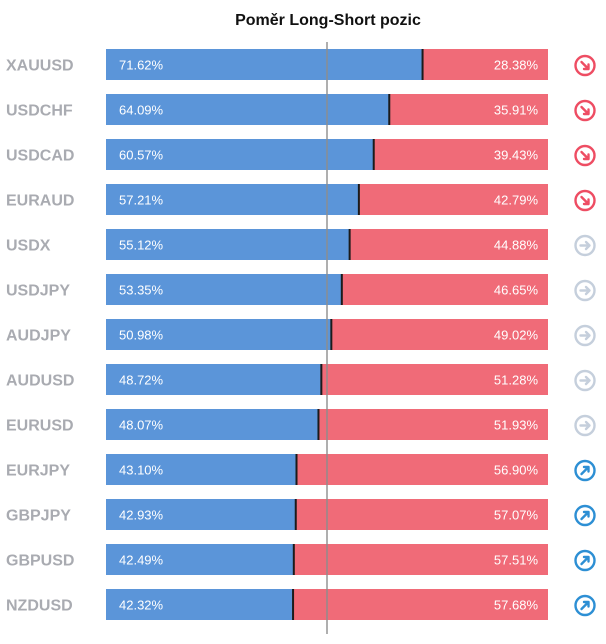  Describe the element at coordinates (39, 606) in the screenshot. I see `pair-label: NZDUSD` at that location.